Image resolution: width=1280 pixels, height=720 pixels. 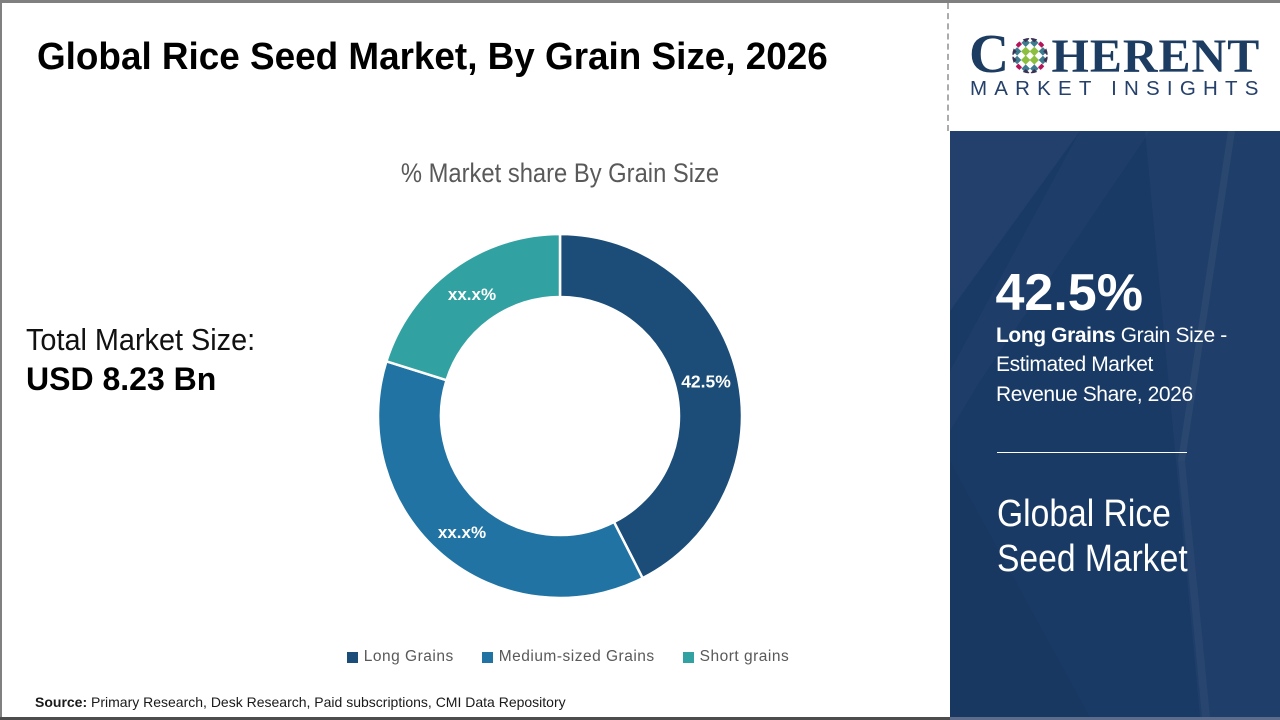 What do you see at coordinates (1156, 56) in the screenshot?
I see `svg-text: HERENT` at bounding box center [1156, 56].